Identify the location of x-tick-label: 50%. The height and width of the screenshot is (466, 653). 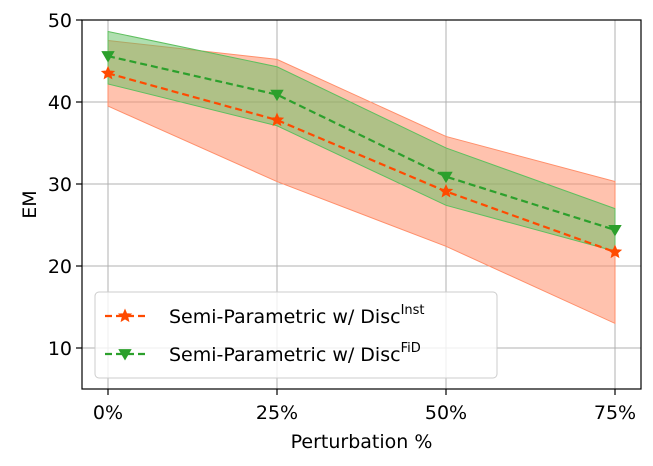
(446, 413).